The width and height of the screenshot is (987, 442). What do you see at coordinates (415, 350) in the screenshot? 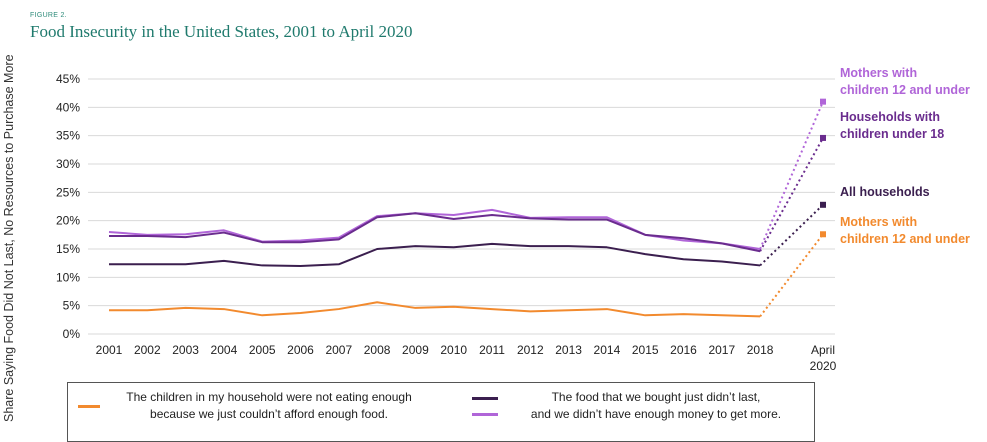
I see `x-tick-label: 2009` at bounding box center [415, 350].